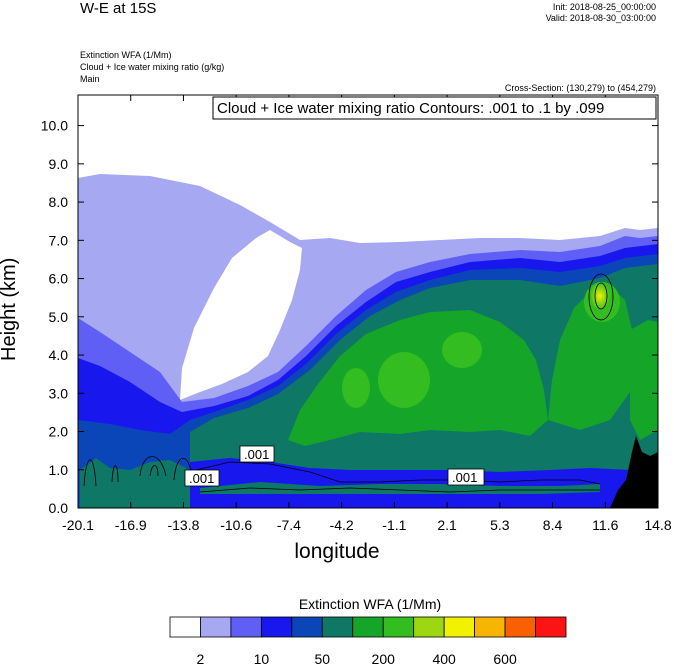 The height and width of the screenshot is (667, 674). I want to click on colorbar-title: Extinction WFA (1/Mm), so click(370, 604).